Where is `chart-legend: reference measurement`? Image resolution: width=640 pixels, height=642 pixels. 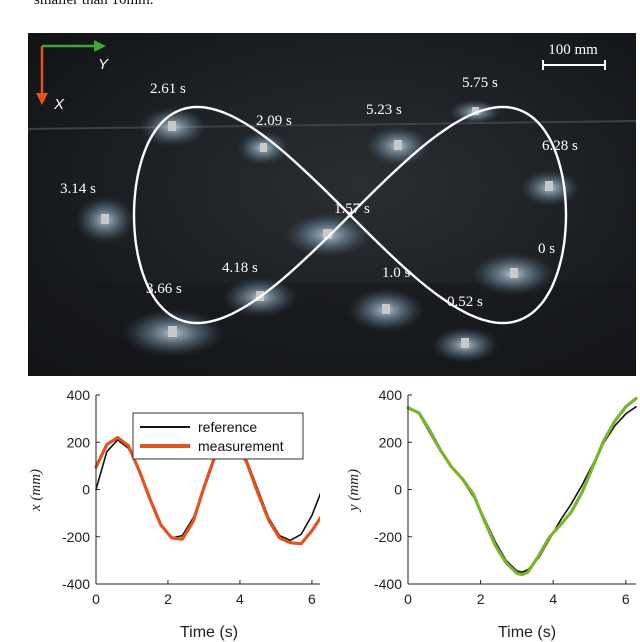 chart-legend: reference measurement is located at coordinates (218, 436).